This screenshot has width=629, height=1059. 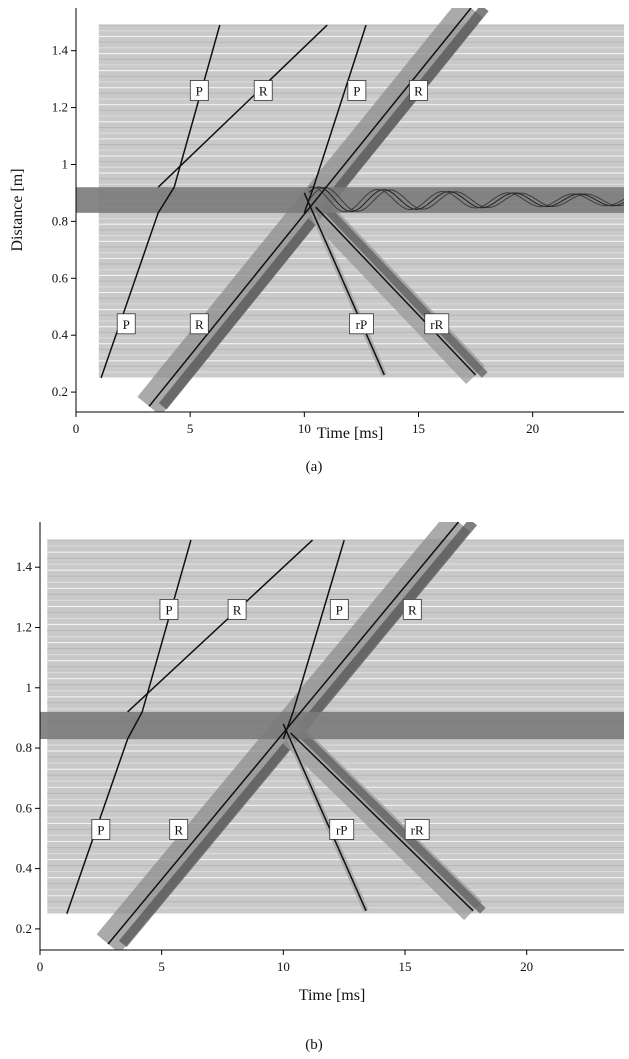 I want to click on panel-caption: (b), so click(x=314, y=1045).